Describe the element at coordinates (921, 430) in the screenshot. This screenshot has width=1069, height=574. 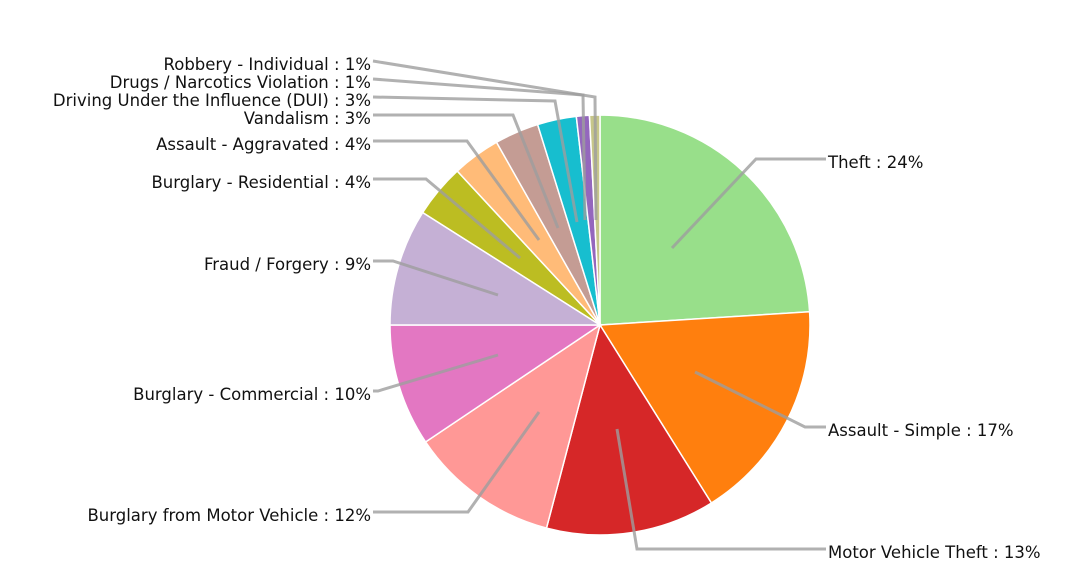
I see `slice-label: Assault - Simple : 17%` at that location.